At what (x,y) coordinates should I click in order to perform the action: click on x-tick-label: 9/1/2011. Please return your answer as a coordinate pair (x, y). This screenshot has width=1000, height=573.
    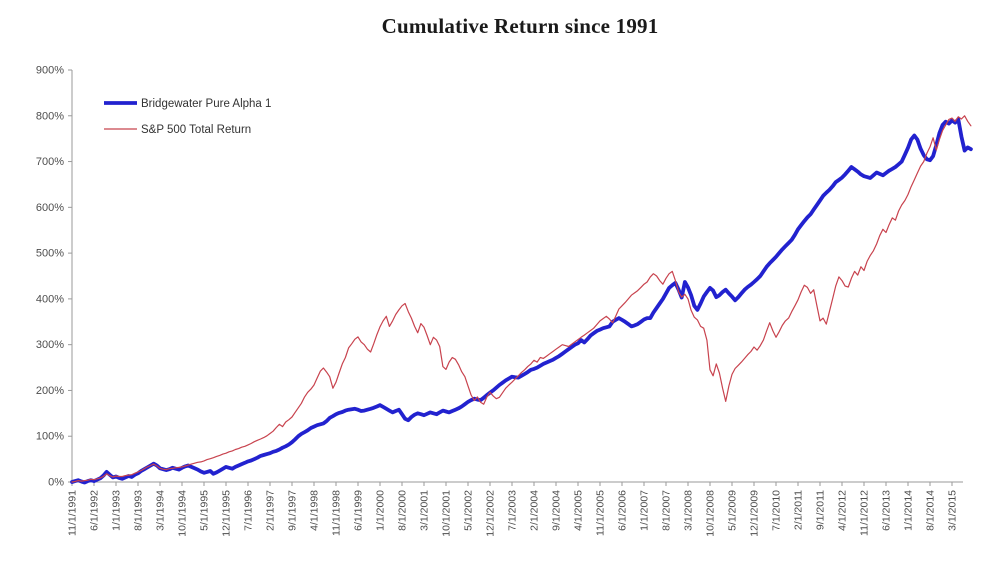
    Looking at the image, I should click on (821, 510).